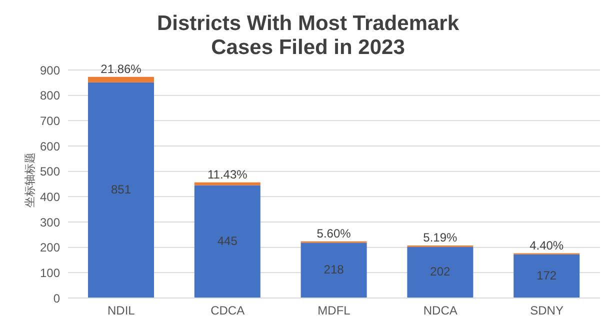 The height and width of the screenshot is (332, 616). What do you see at coordinates (440, 311) in the screenshot?
I see `x-tick-label: NDCA` at bounding box center [440, 311].